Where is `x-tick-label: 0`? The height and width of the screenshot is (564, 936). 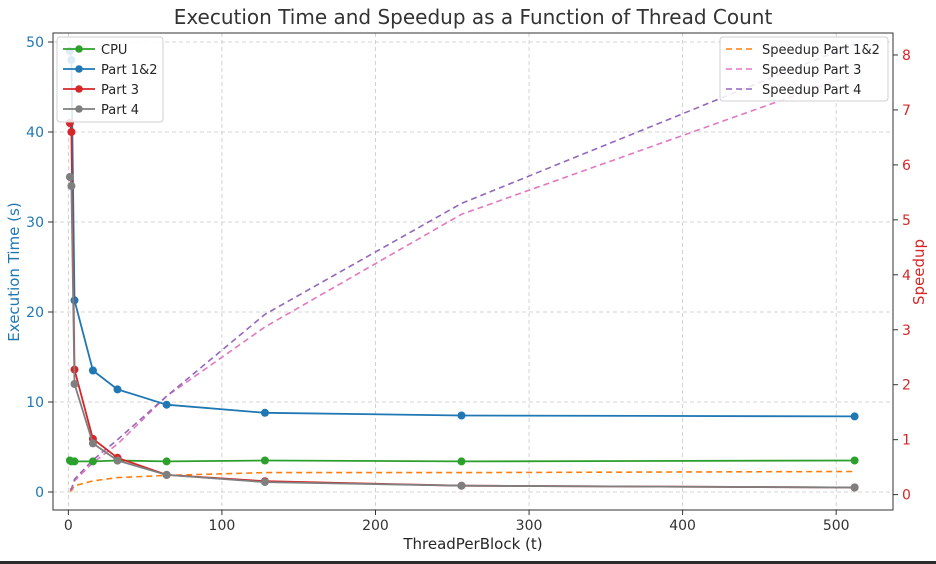 x-tick-label: 0 is located at coordinates (68, 526).